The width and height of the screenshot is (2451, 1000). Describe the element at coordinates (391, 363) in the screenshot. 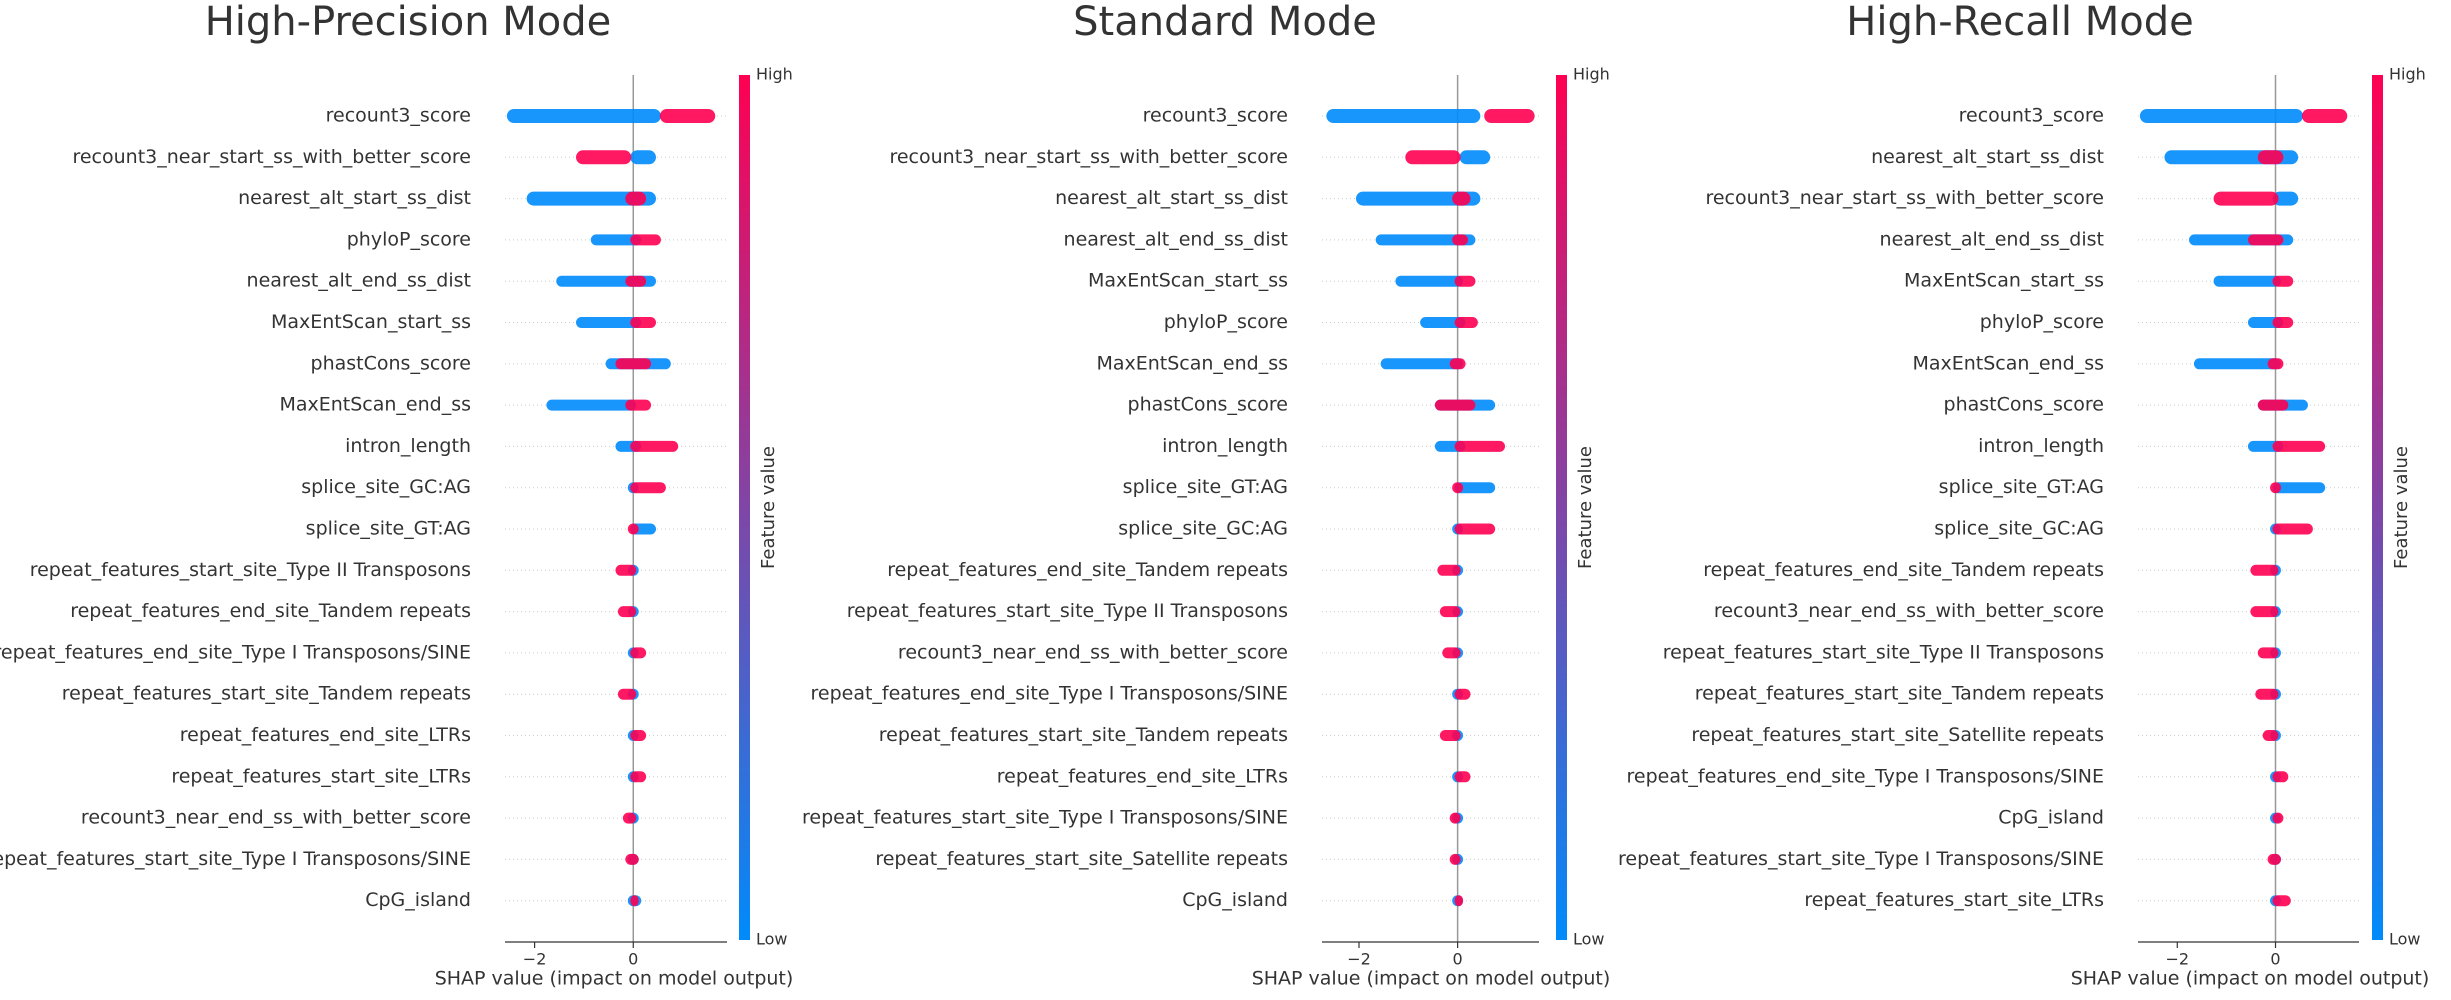

I see `feature-label: phastCons_score` at that location.